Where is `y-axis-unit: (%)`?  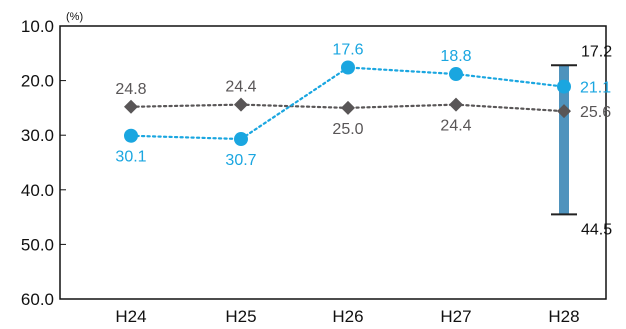 y-axis-unit: (%) is located at coordinates (74, 17).